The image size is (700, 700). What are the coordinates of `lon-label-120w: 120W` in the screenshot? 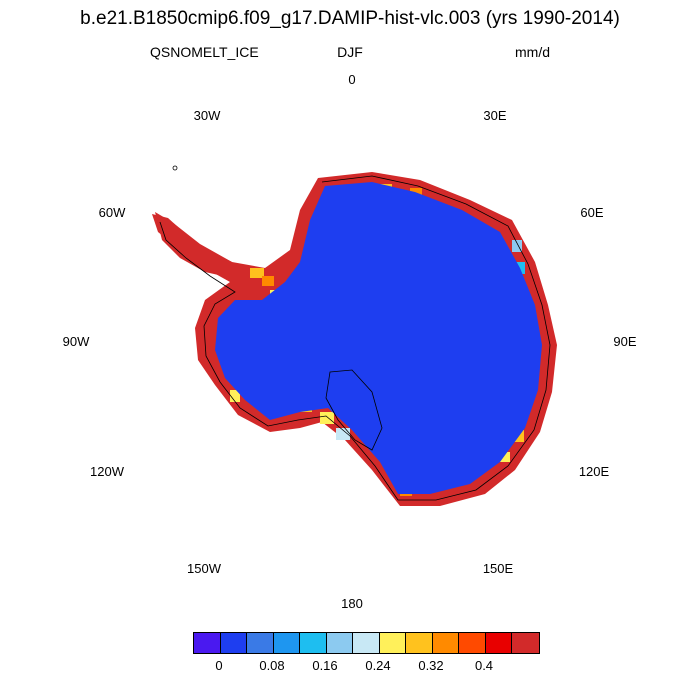 It's located at (107, 471).